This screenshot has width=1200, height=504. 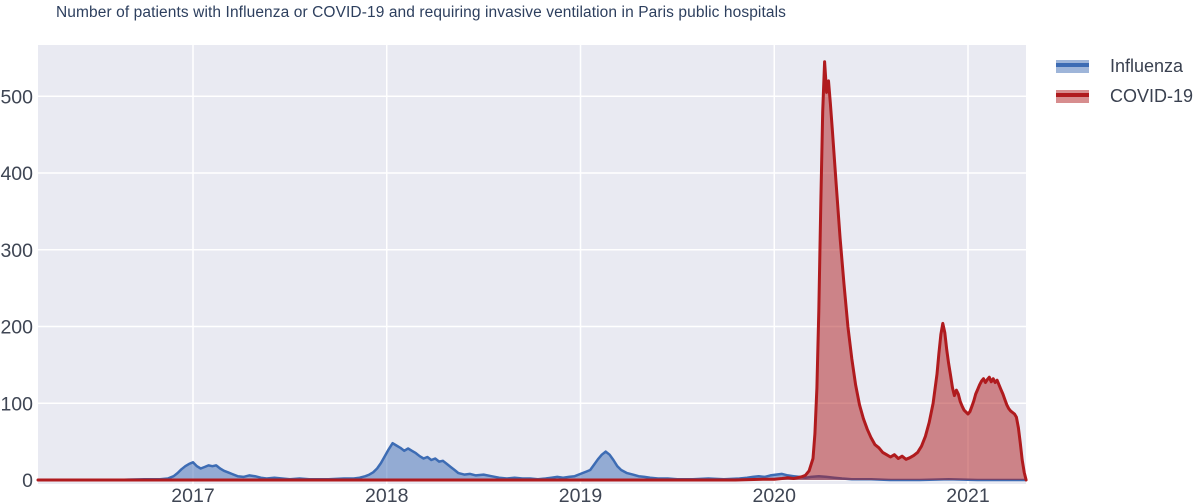 I want to click on legend-item-influenza: Influenza, so click(x=1124, y=66).